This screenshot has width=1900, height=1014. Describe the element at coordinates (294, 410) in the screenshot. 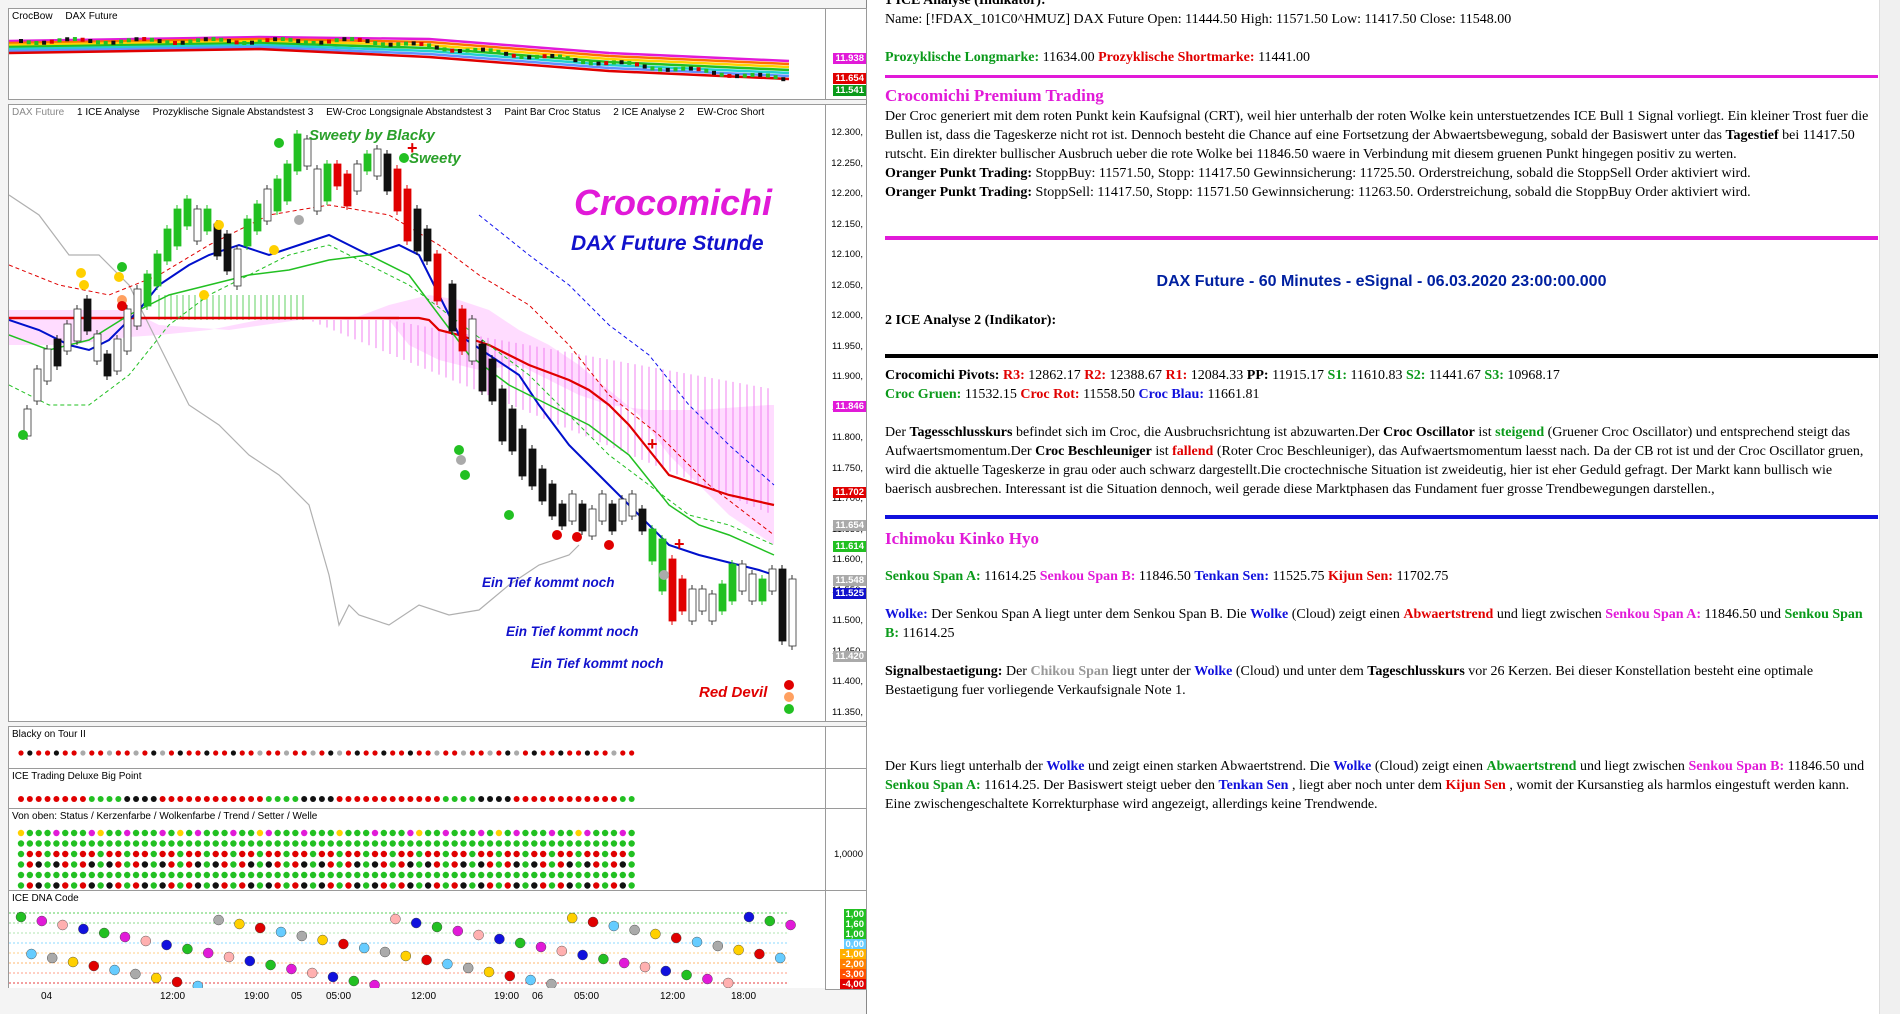

I see `chikou-span-line` at that location.